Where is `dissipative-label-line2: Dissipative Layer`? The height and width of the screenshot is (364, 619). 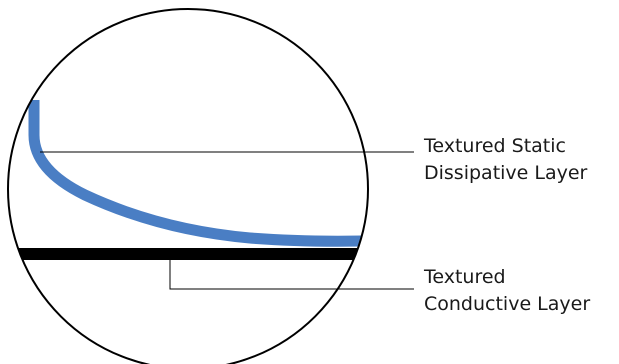
dissipative-label-line2: Dissipative Layer is located at coordinates (506, 173).